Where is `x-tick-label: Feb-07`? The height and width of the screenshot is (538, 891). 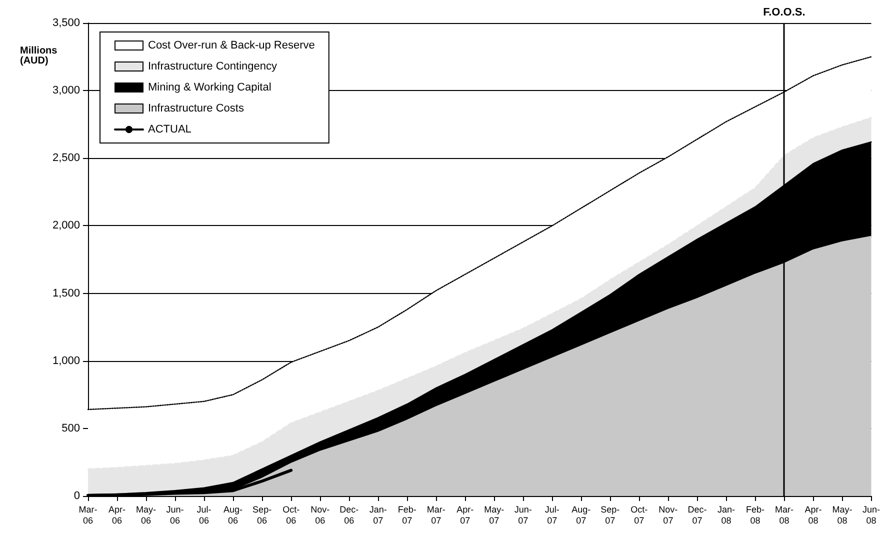
x-tick-label: Feb-07 is located at coordinates (407, 515).